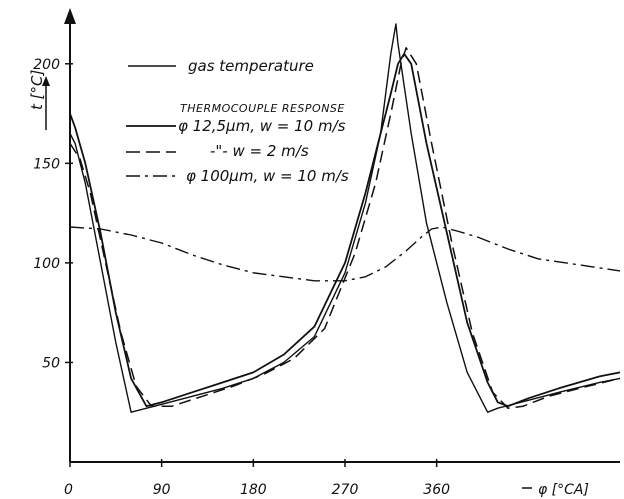 The width and height of the screenshot is (624, 499). Describe the element at coordinates (162, 490) in the screenshot. I see `x-tick-label: 90` at that location.